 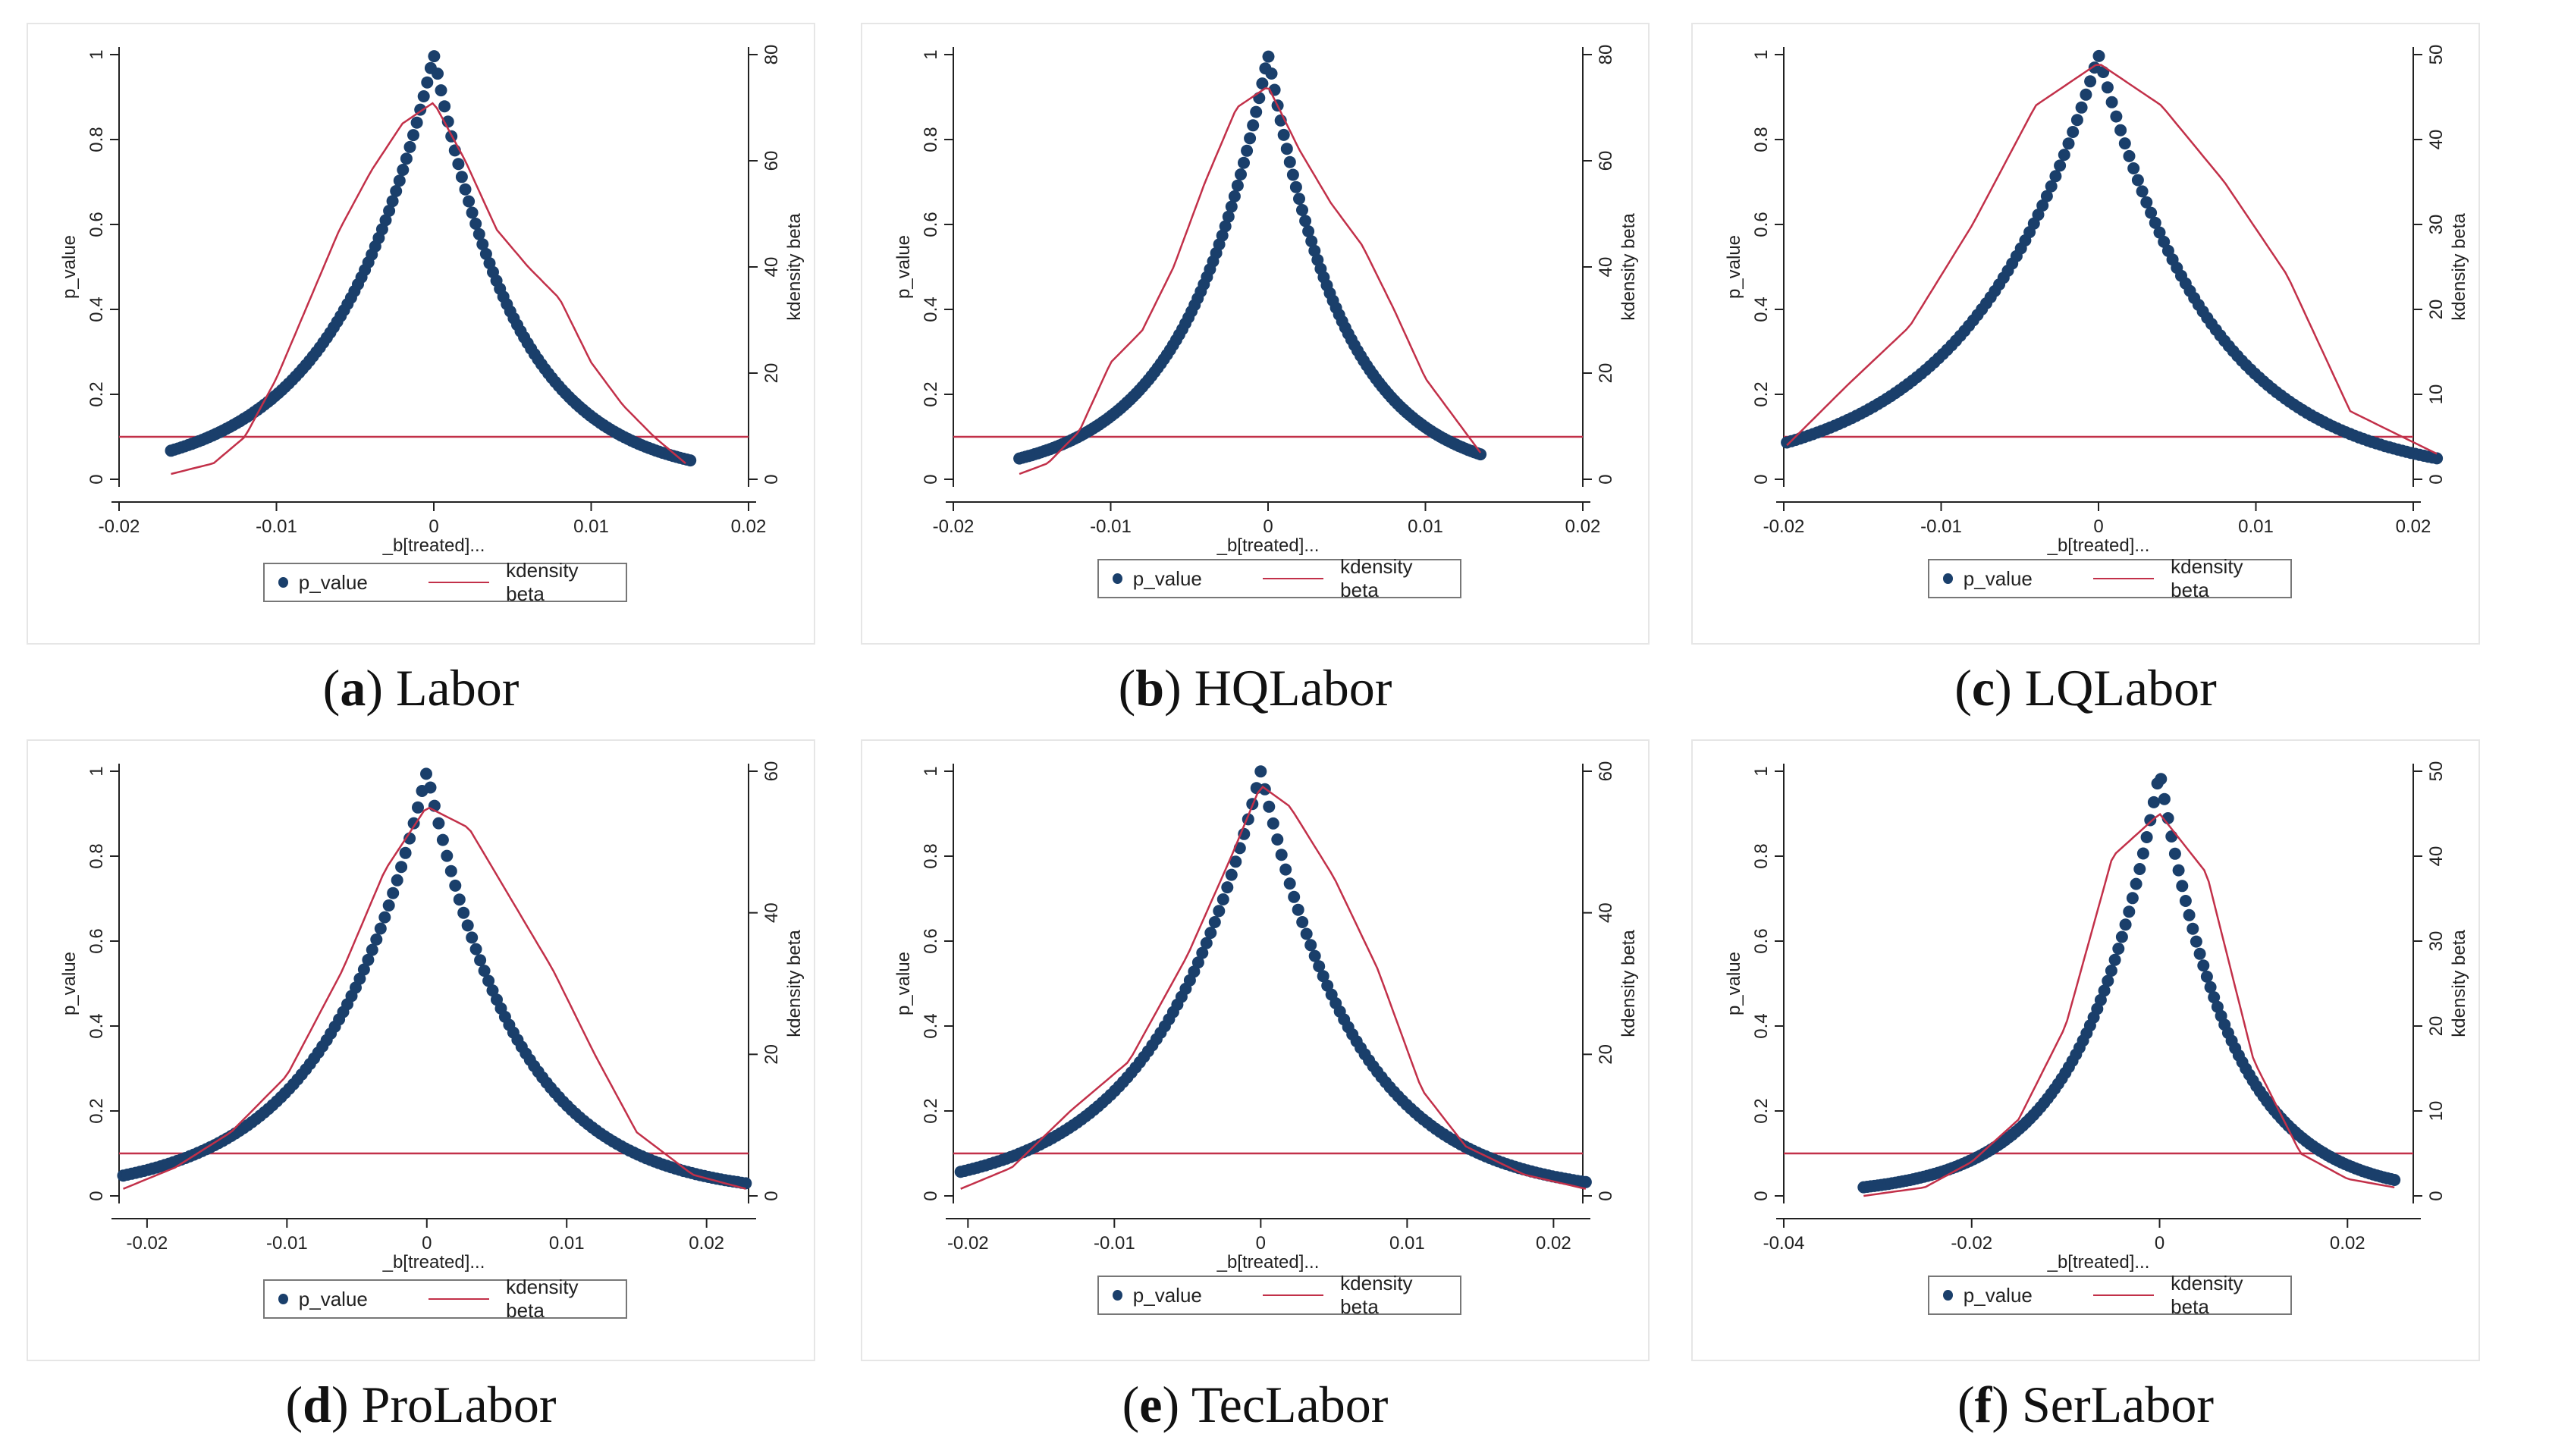 What do you see at coordinates (1268, 526) in the screenshot?
I see `x-tick-label: 0` at bounding box center [1268, 526].